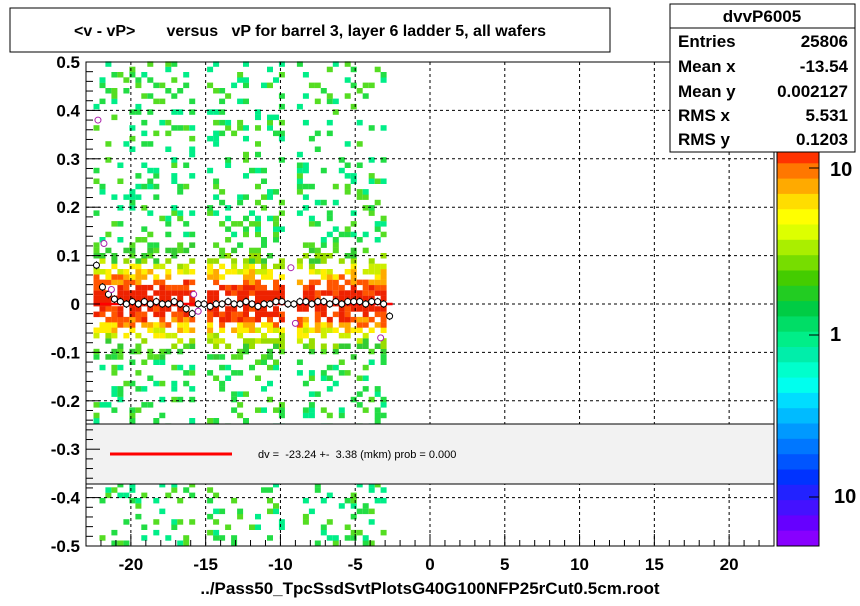  Describe the element at coordinates (65, 401) in the screenshot. I see `y-tick-label: -0.2` at that location.